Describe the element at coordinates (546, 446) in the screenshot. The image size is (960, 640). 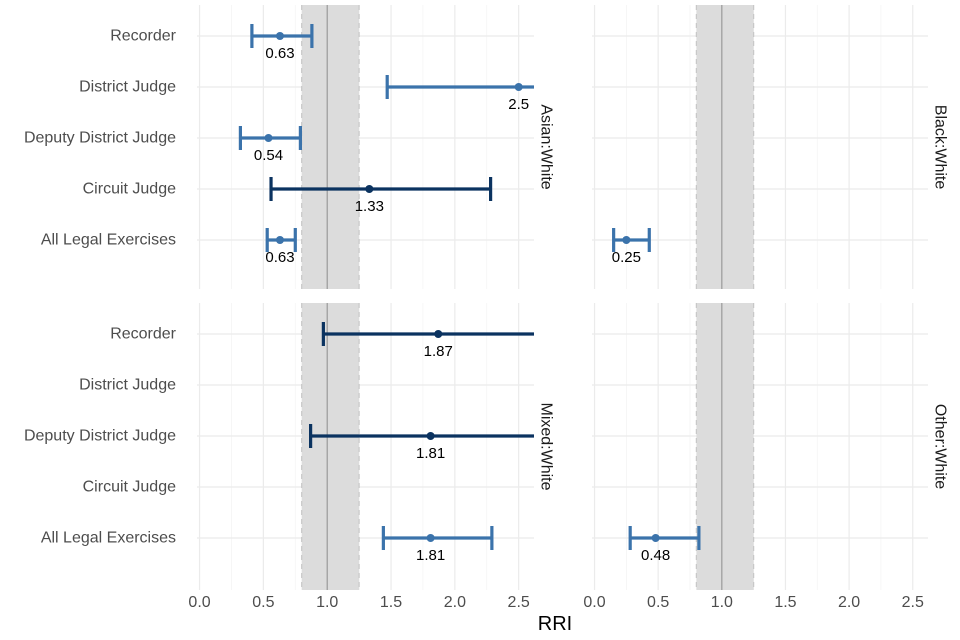
I see `facet-strip-label: Mixed:White` at that location.